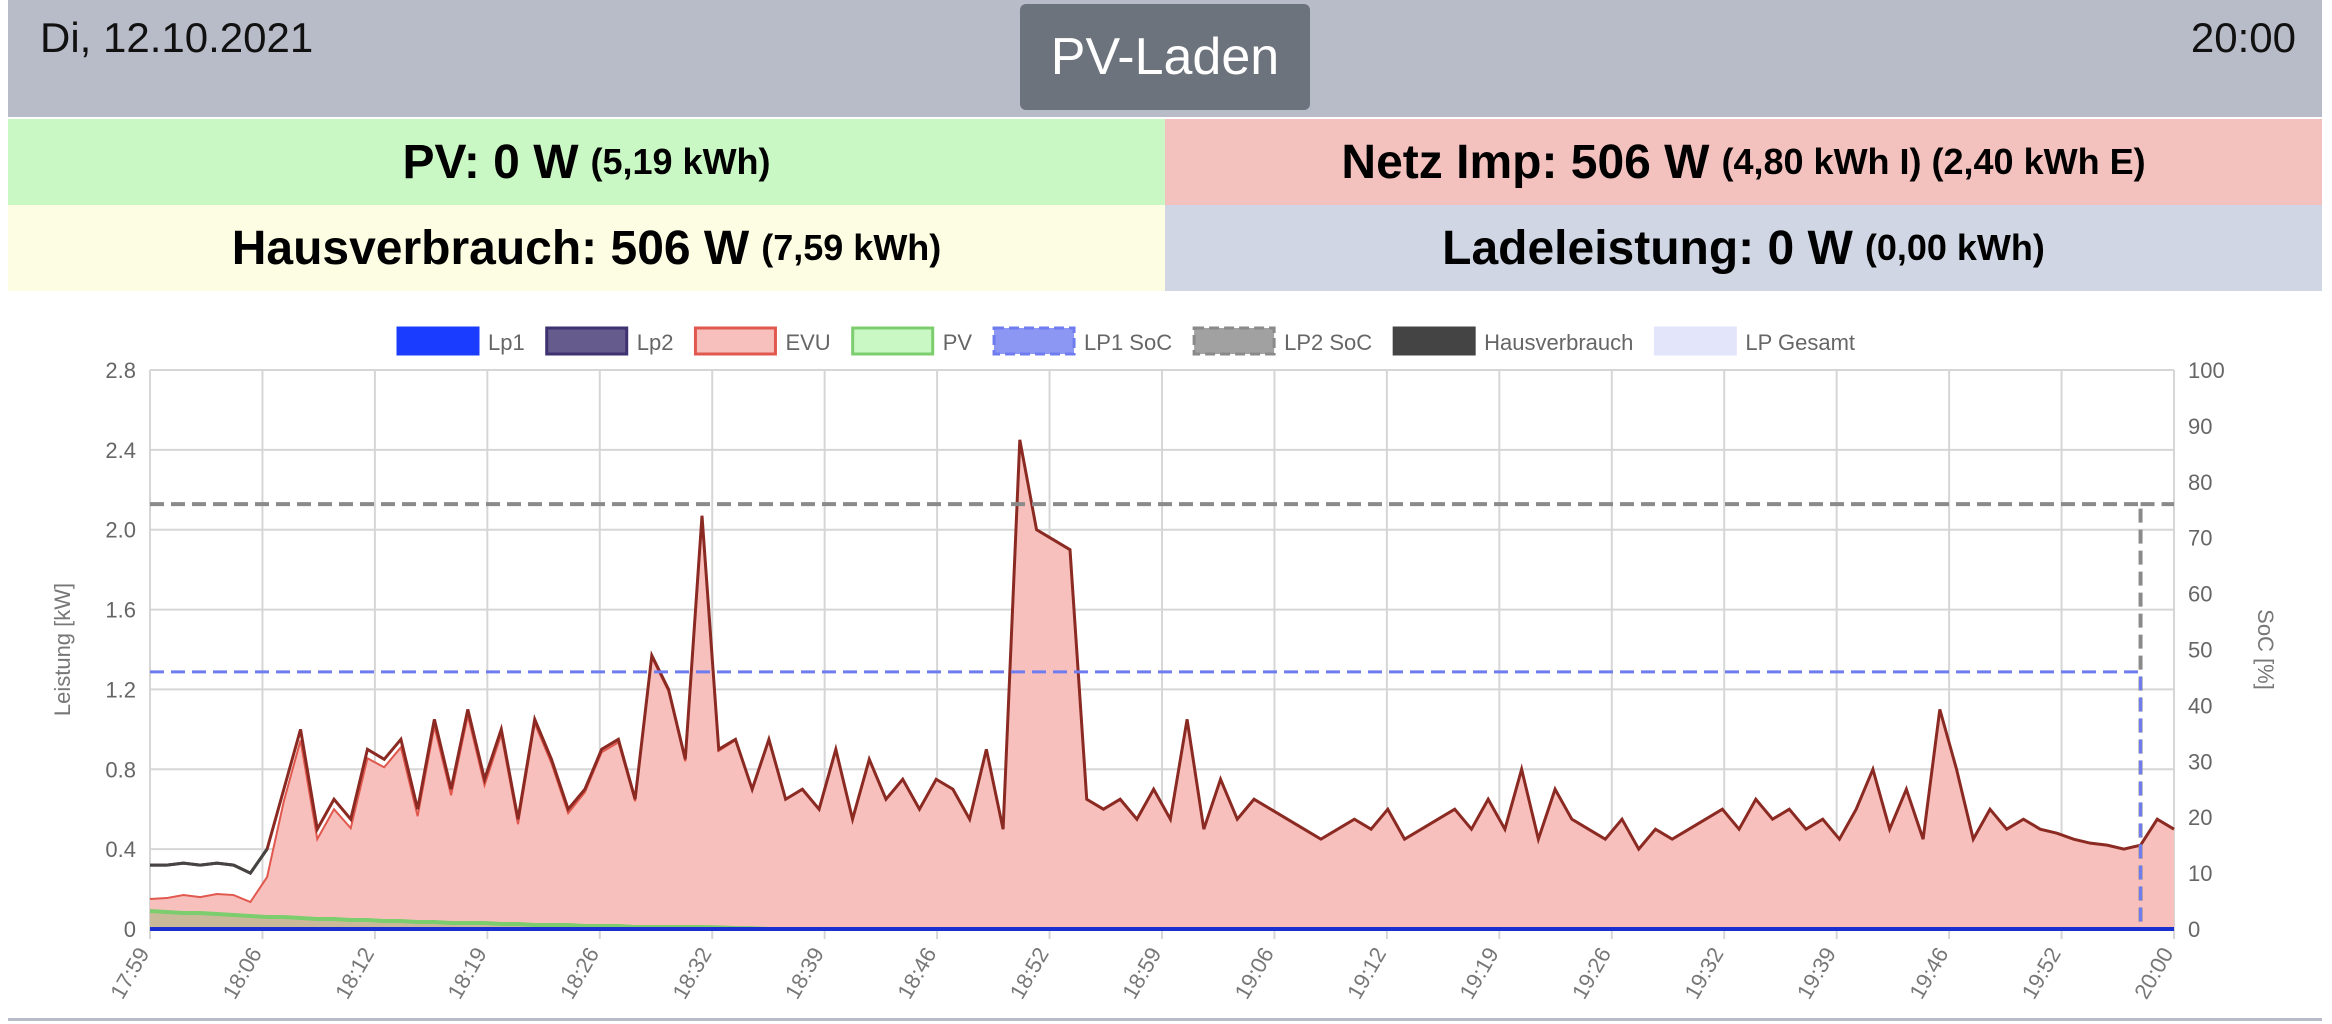 The image size is (2332, 1024). I want to click on header-bar: Di, 12.10.2021 PV-Laden 20:00, so click(1165, 58).